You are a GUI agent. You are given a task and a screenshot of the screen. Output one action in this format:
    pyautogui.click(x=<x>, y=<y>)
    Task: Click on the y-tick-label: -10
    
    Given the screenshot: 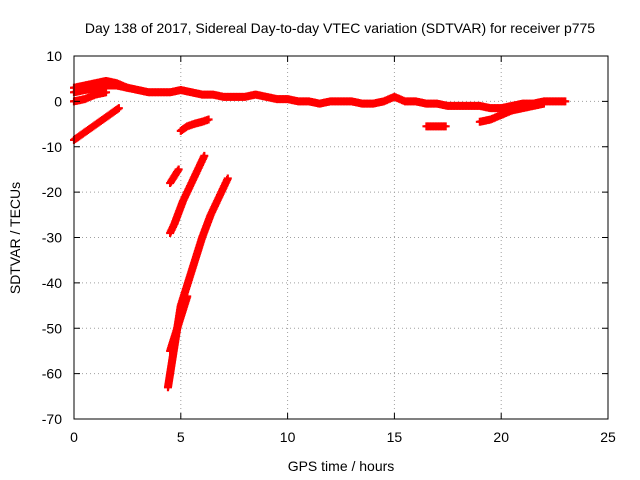 What is the action you would take?
    pyautogui.click(x=52, y=147)
    